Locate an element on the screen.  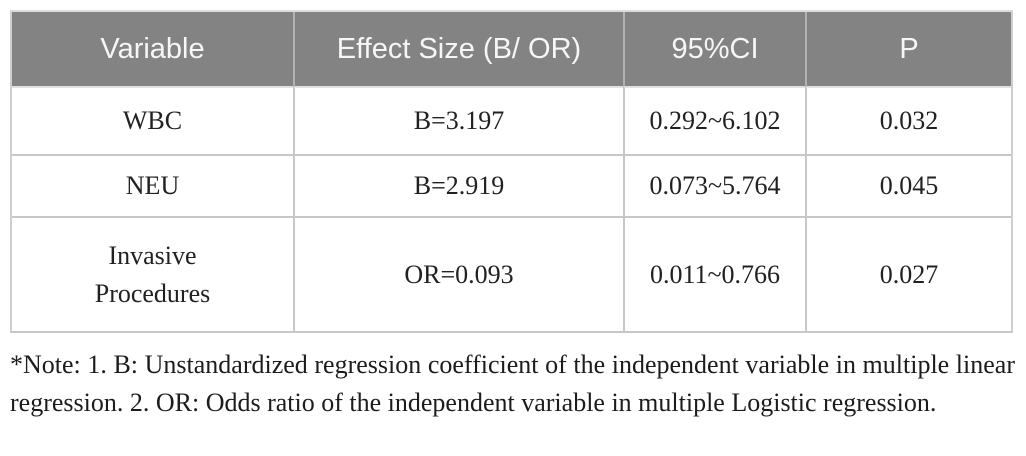
cell-variable: NEU is located at coordinates (152, 187).